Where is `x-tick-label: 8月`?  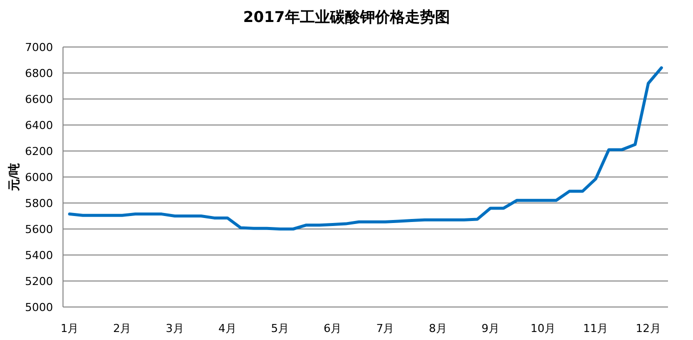
x-tick-label: 8月 is located at coordinates (437, 328).